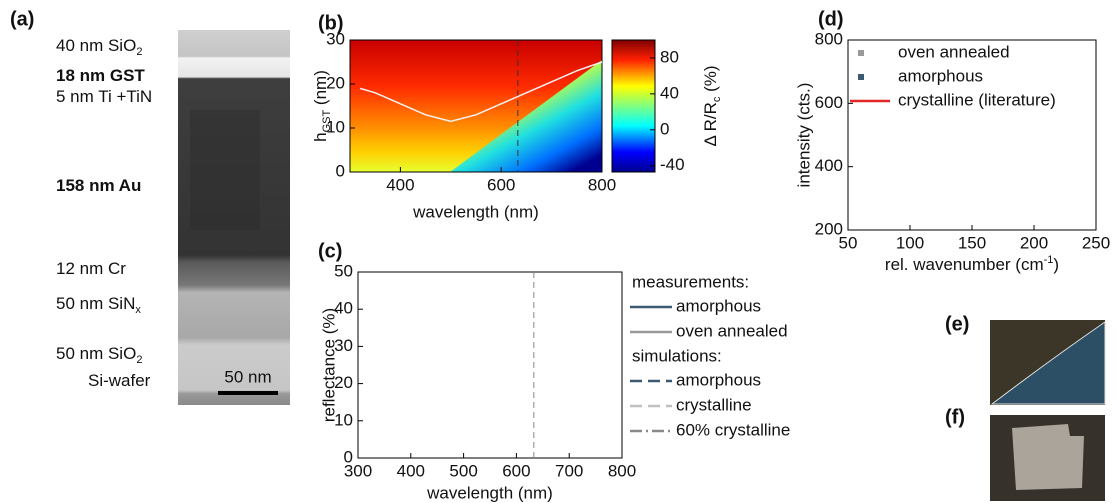 The image size is (1118, 503). Describe the element at coordinates (343, 270) in the screenshot. I see `y-tick-label: 50` at that location.